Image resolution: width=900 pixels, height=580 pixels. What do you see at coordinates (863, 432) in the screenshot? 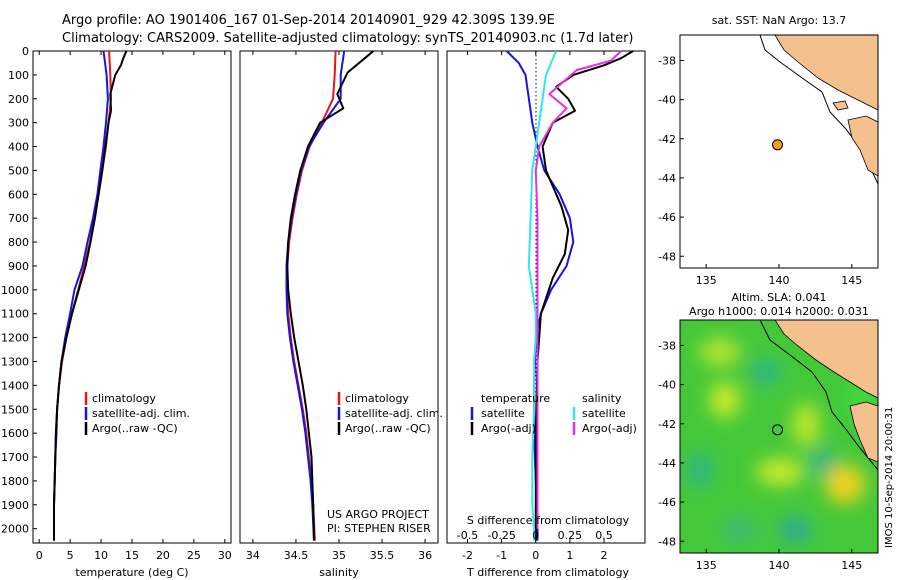
I see `sla-map-land-tasmania` at bounding box center [863, 432].